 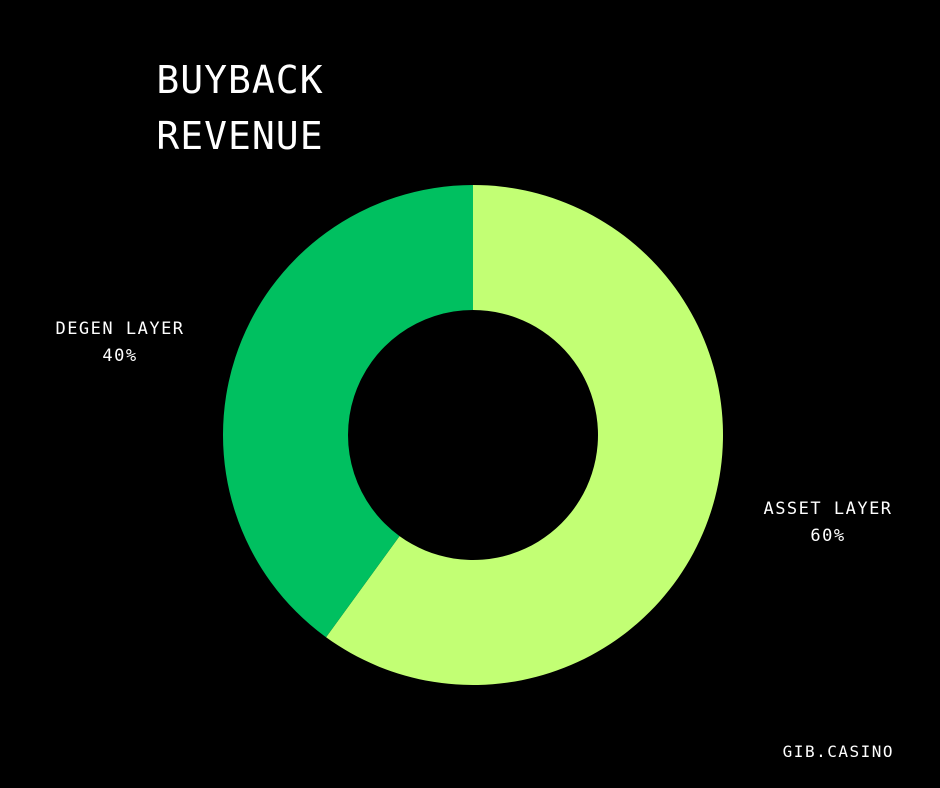 What do you see at coordinates (240, 108) in the screenshot?
I see `chart-title: BUYBACK REVENUE` at bounding box center [240, 108].